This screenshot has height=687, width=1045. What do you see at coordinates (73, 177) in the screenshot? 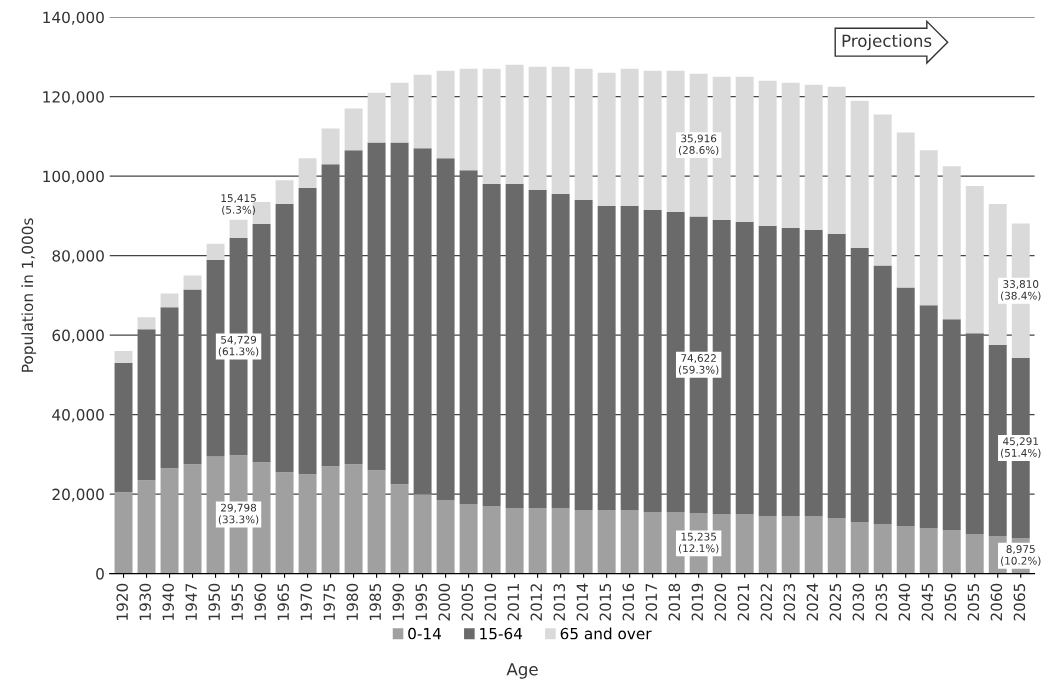
I see `y-tick-label: 100,000` at bounding box center [73, 177].